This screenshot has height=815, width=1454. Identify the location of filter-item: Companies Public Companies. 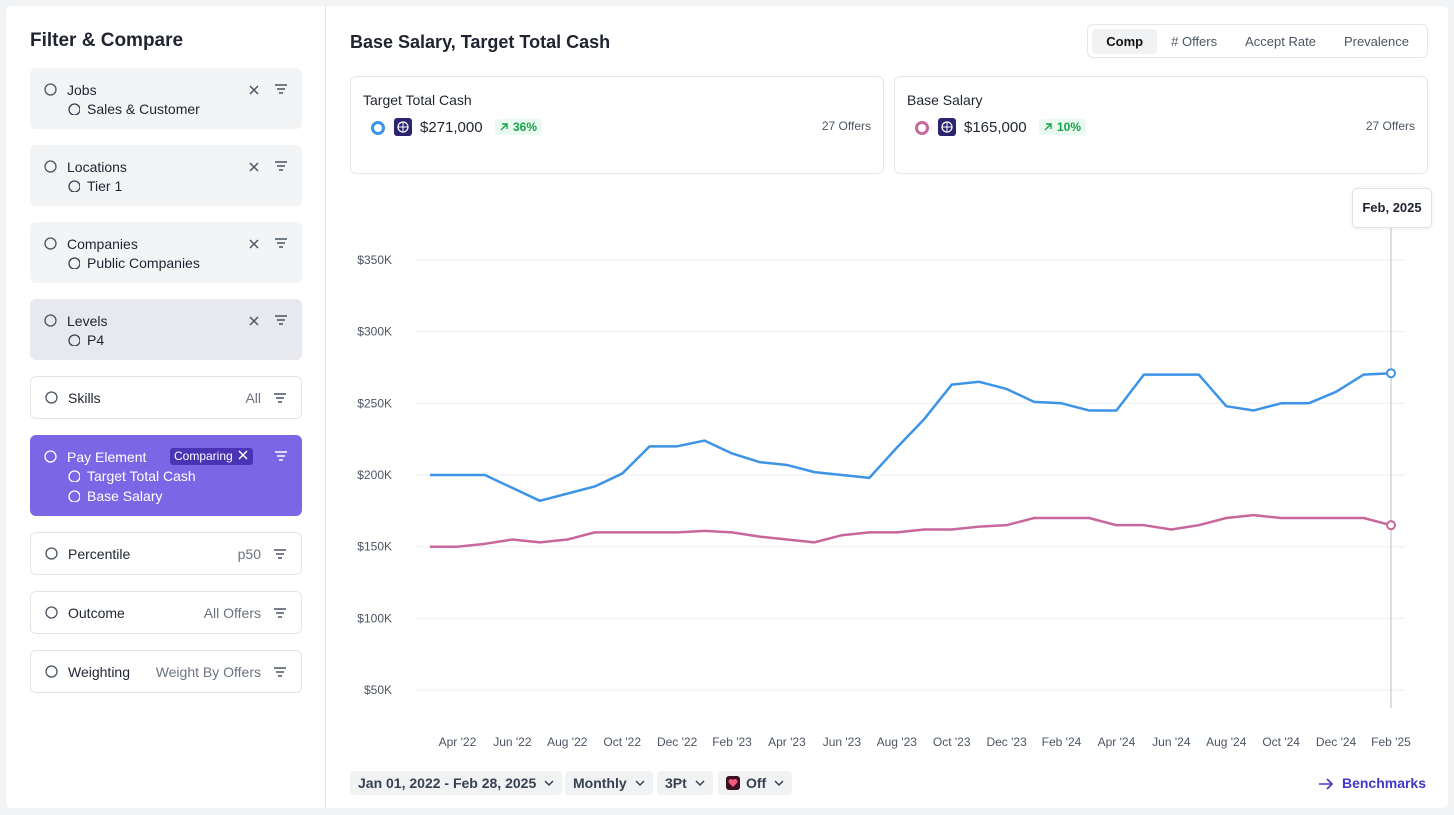
(166, 252).